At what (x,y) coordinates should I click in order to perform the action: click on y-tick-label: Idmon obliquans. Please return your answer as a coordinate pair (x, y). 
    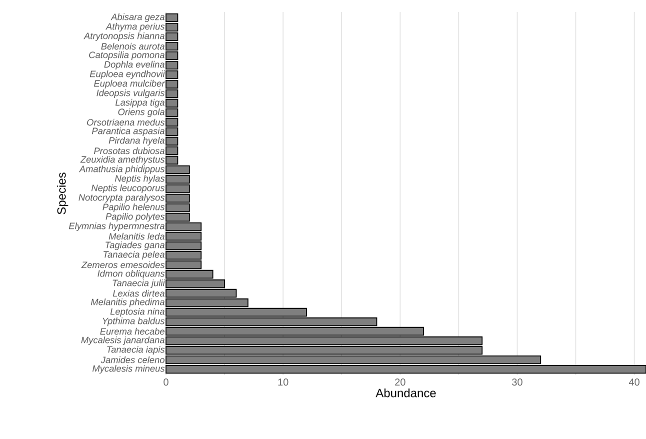
    Looking at the image, I should click on (131, 274).